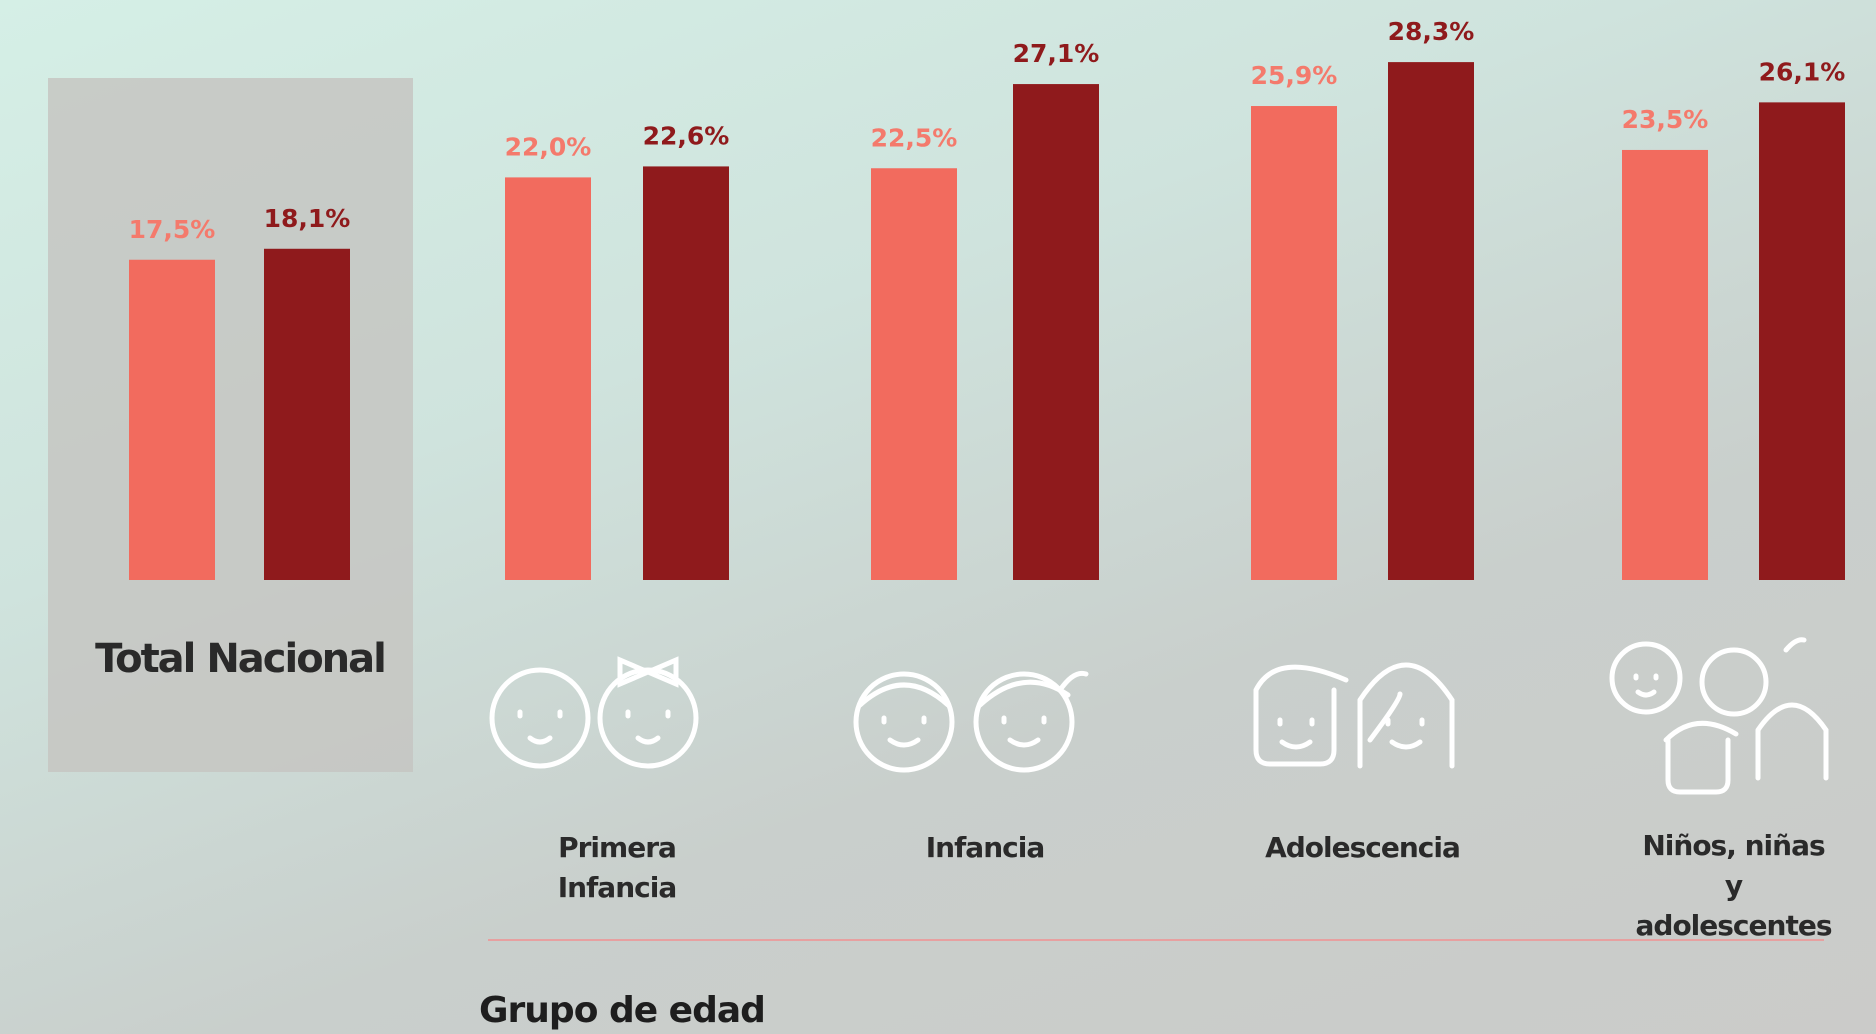 The width and height of the screenshot is (1876, 1034). Describe the element at coordinates (307, 218) in the screenshot. I see `value-label: 18,1%` at that location.